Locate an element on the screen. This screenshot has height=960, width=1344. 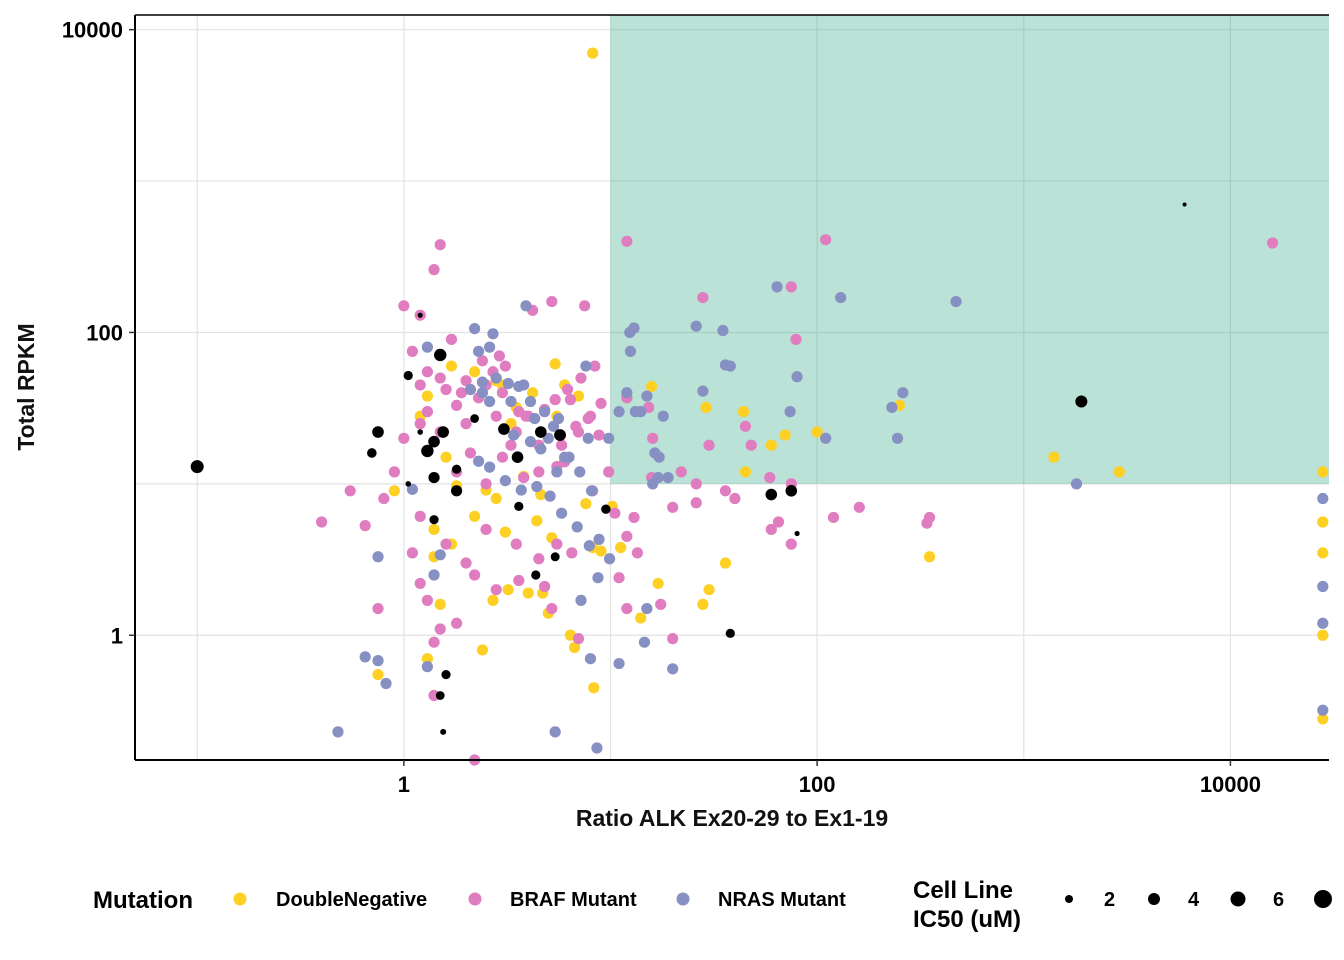
legend-swatch-doublenegative is located at coordinates (240, 899).